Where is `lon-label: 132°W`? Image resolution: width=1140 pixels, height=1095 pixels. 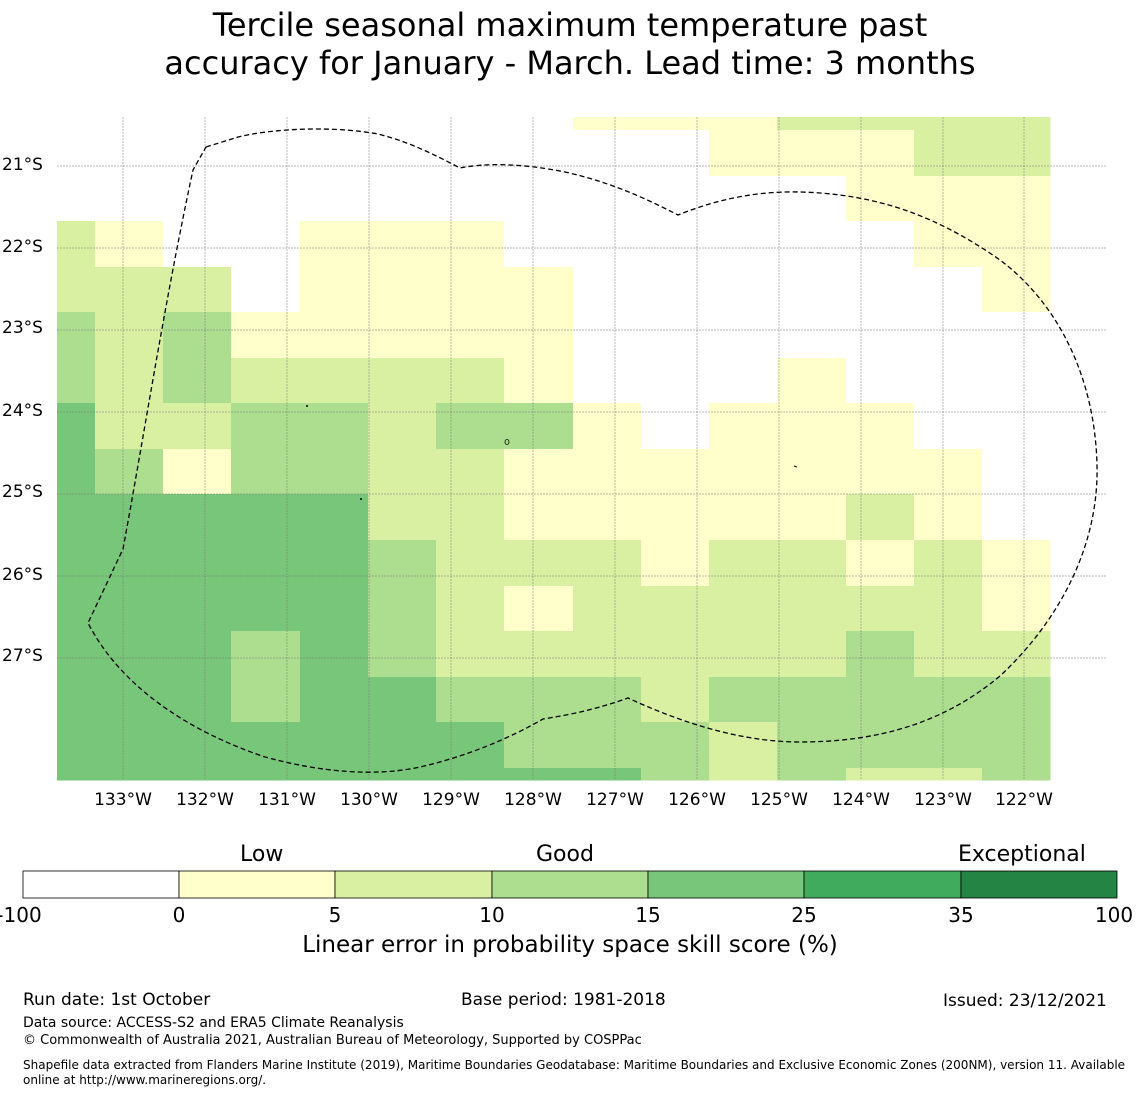
lon-label: 132°W is located at coordinates (205, 800).